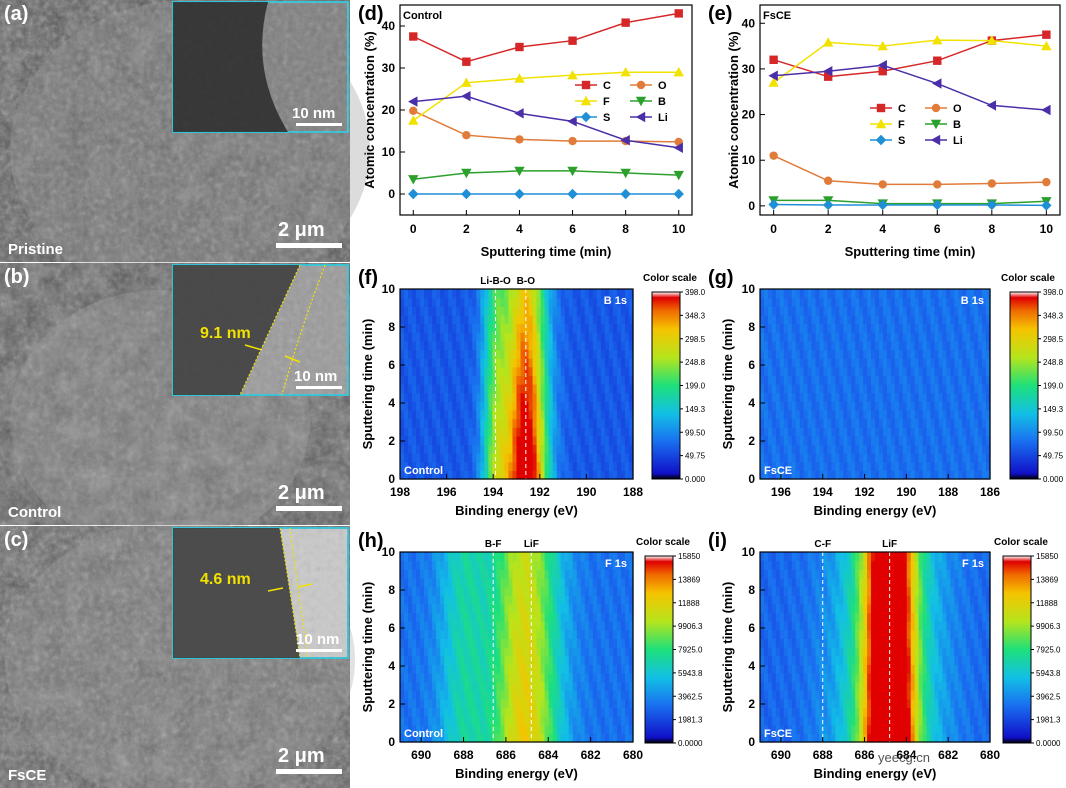 The height and width of the screenshot is (788, 1066). Describe the element at coordinates (389, 26) in the screenshot. I see `y-tick-label: 40` at that location.